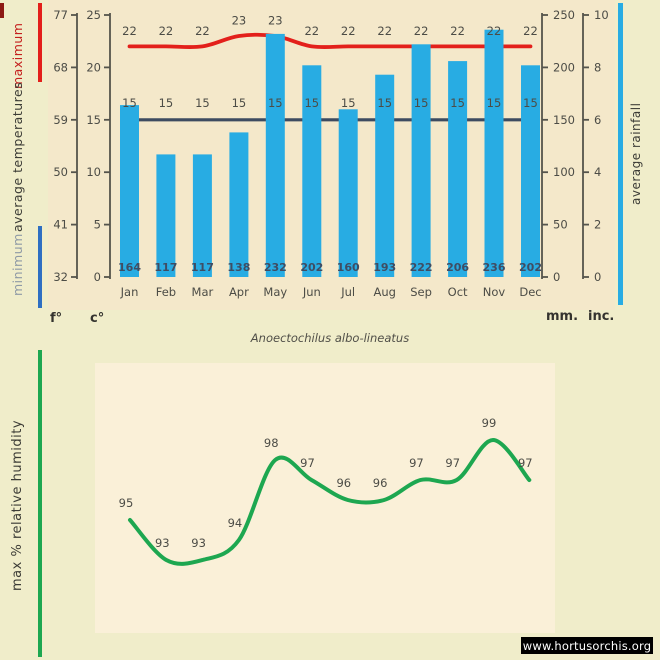 This screenshot has height=660, width=660. Describe the element at coordinates (601, 316) in the screenshot. I see `inches-unit-label: inc.` at that location.